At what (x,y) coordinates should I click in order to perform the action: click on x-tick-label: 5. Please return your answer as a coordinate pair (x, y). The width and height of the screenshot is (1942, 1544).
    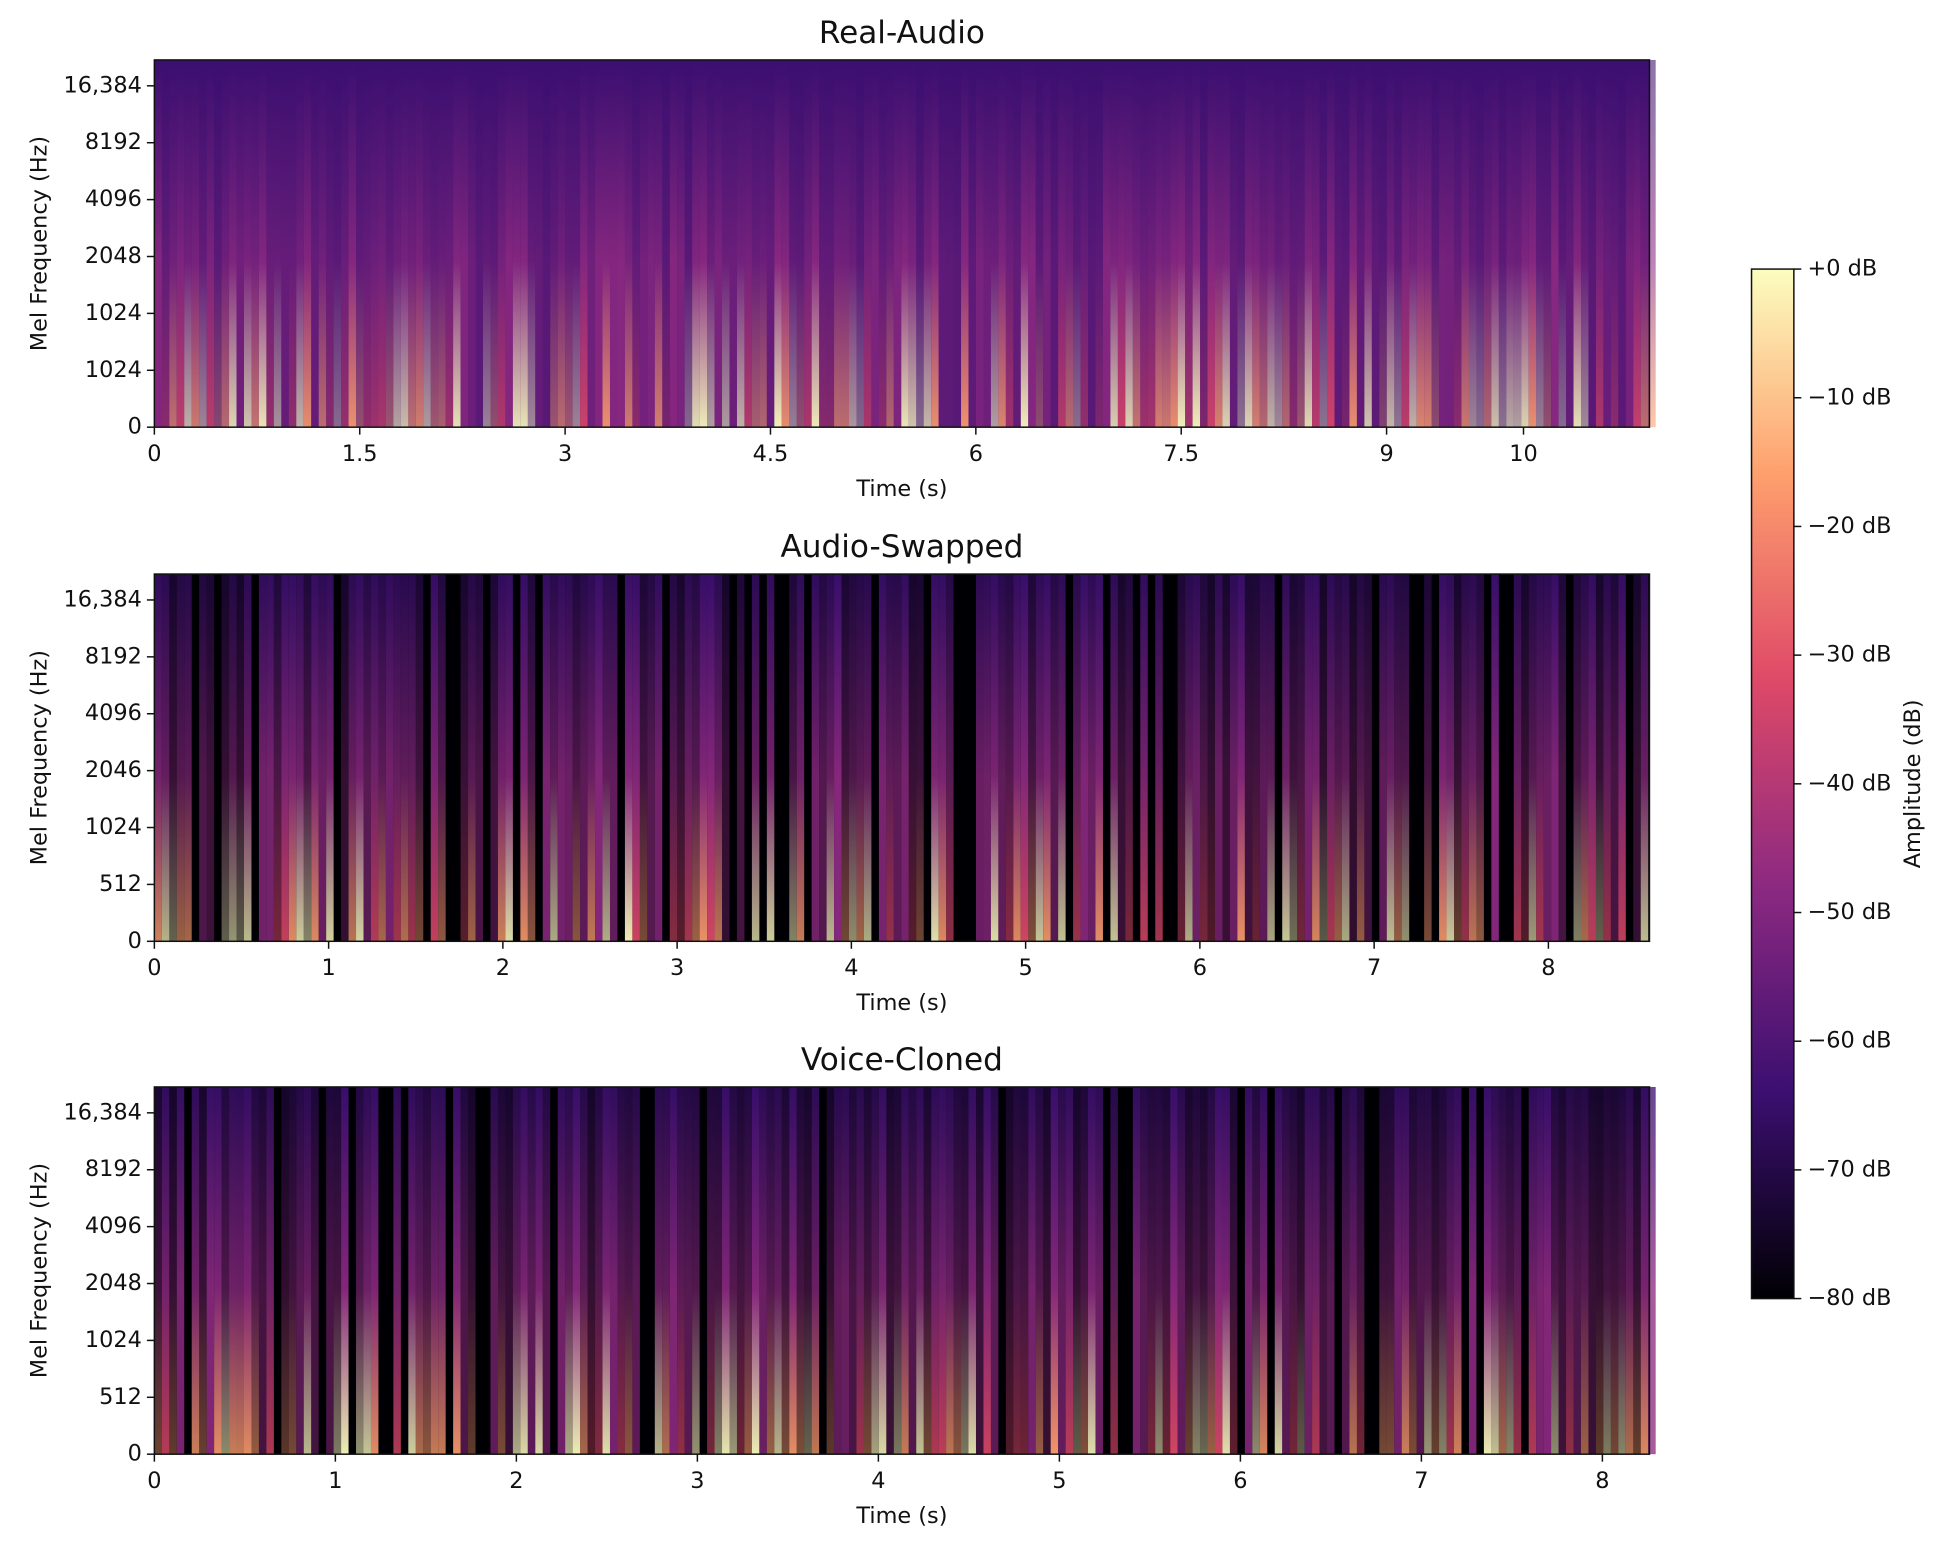
    Looking at the image, I should click on (1059, 1481).